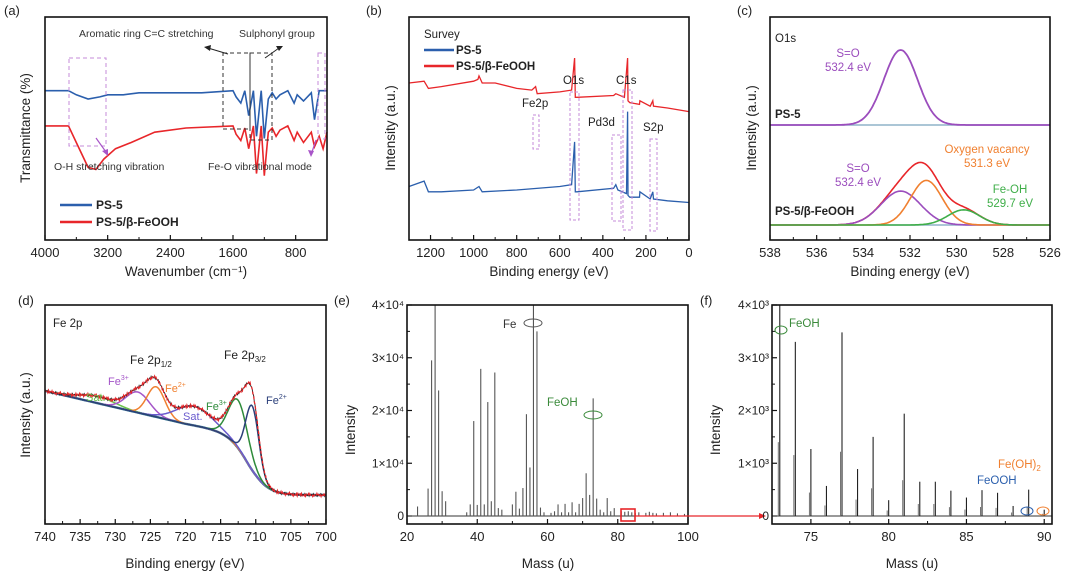 This screenshot has width=1080, height=587. What do you see at coordinates (151, 536) in the screenshot?
I see `x-tick-label-d: 725` at bounding box center [151, 536].